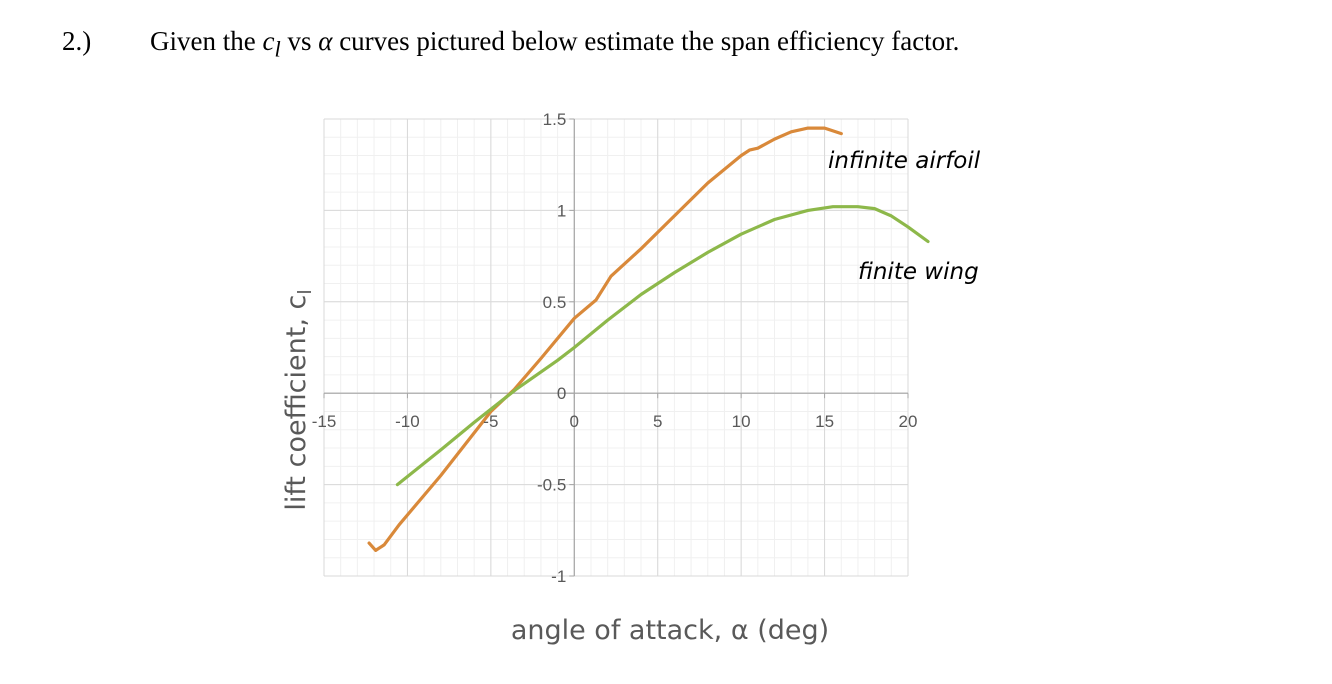 The width and height of the screenshot is (1332, 684). What do you see at coordinates (904, 161) in the screenshot?
I see `series-label-infinite-airfoil: infinite airfoil` at bounding box center [904, 161].